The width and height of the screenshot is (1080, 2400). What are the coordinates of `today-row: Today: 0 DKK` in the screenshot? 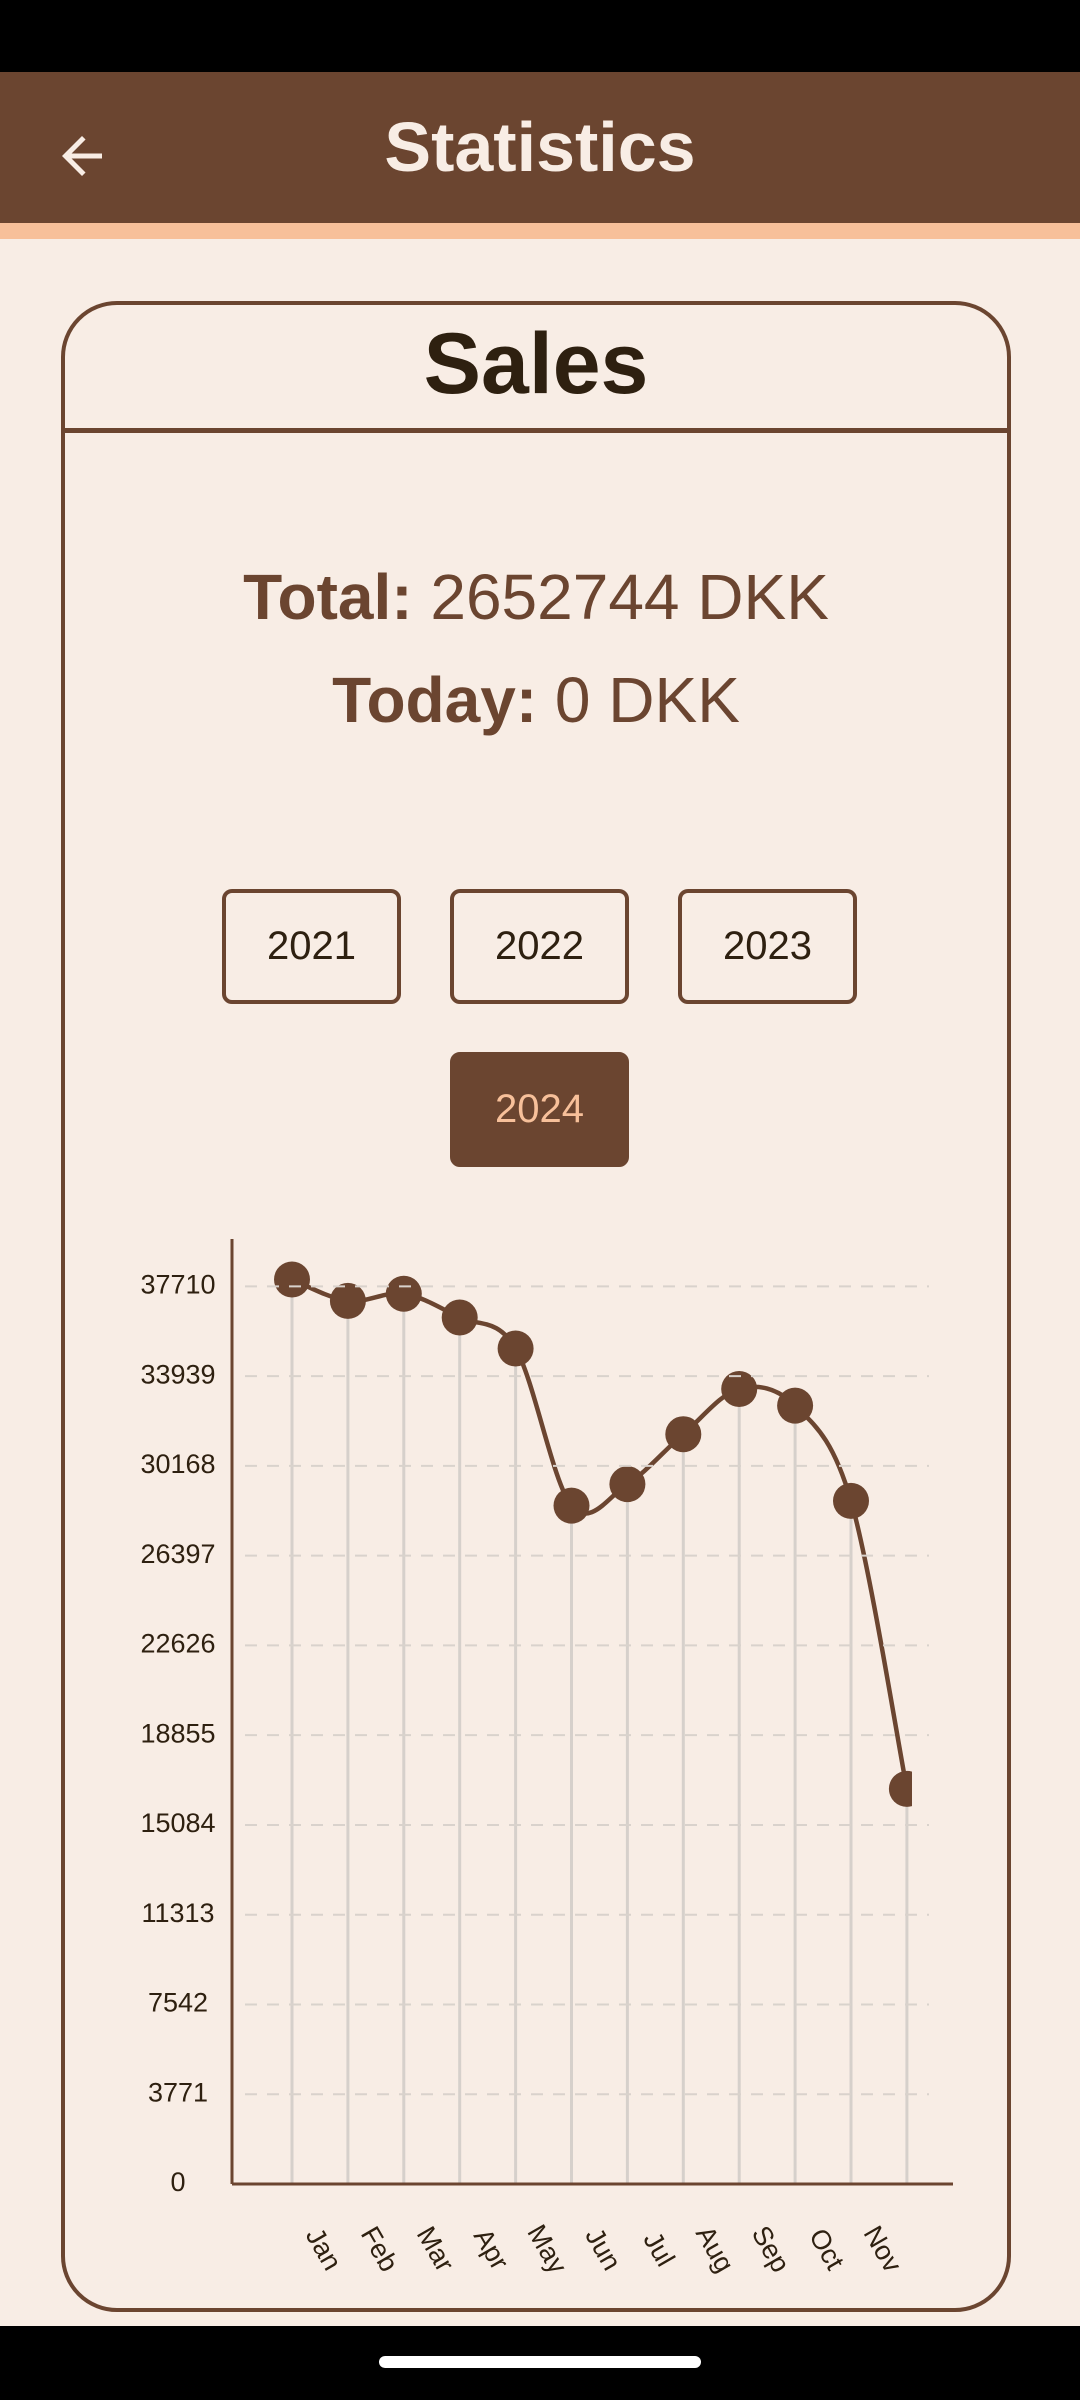 It's located at (536, 700).